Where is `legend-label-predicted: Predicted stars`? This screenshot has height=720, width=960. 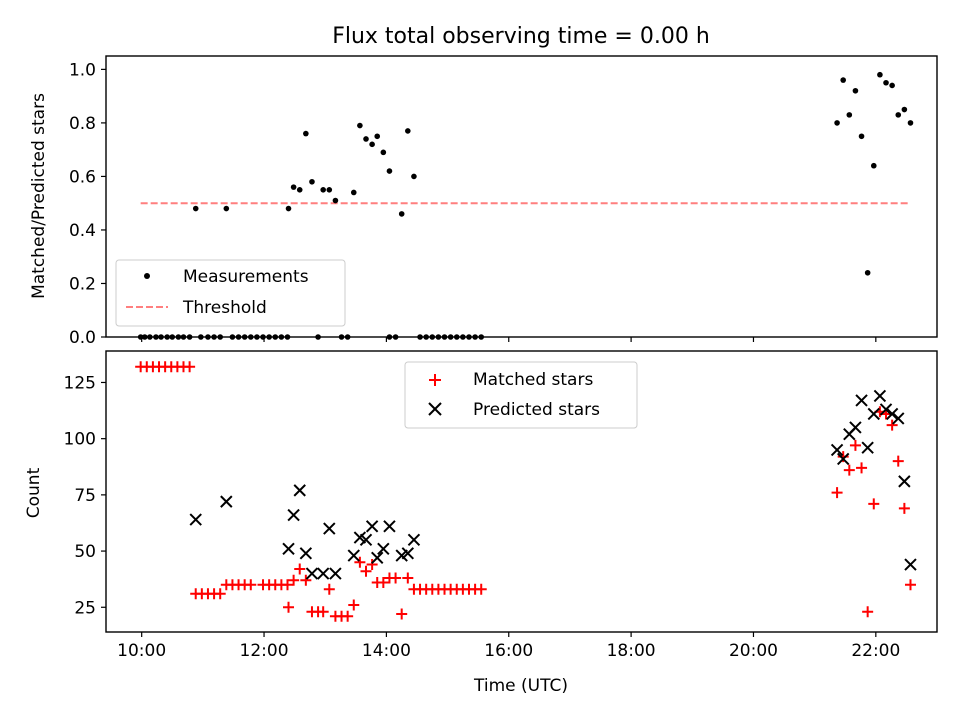
legend-label-predicted: Predicted stars is located at coordinates (536, 410).